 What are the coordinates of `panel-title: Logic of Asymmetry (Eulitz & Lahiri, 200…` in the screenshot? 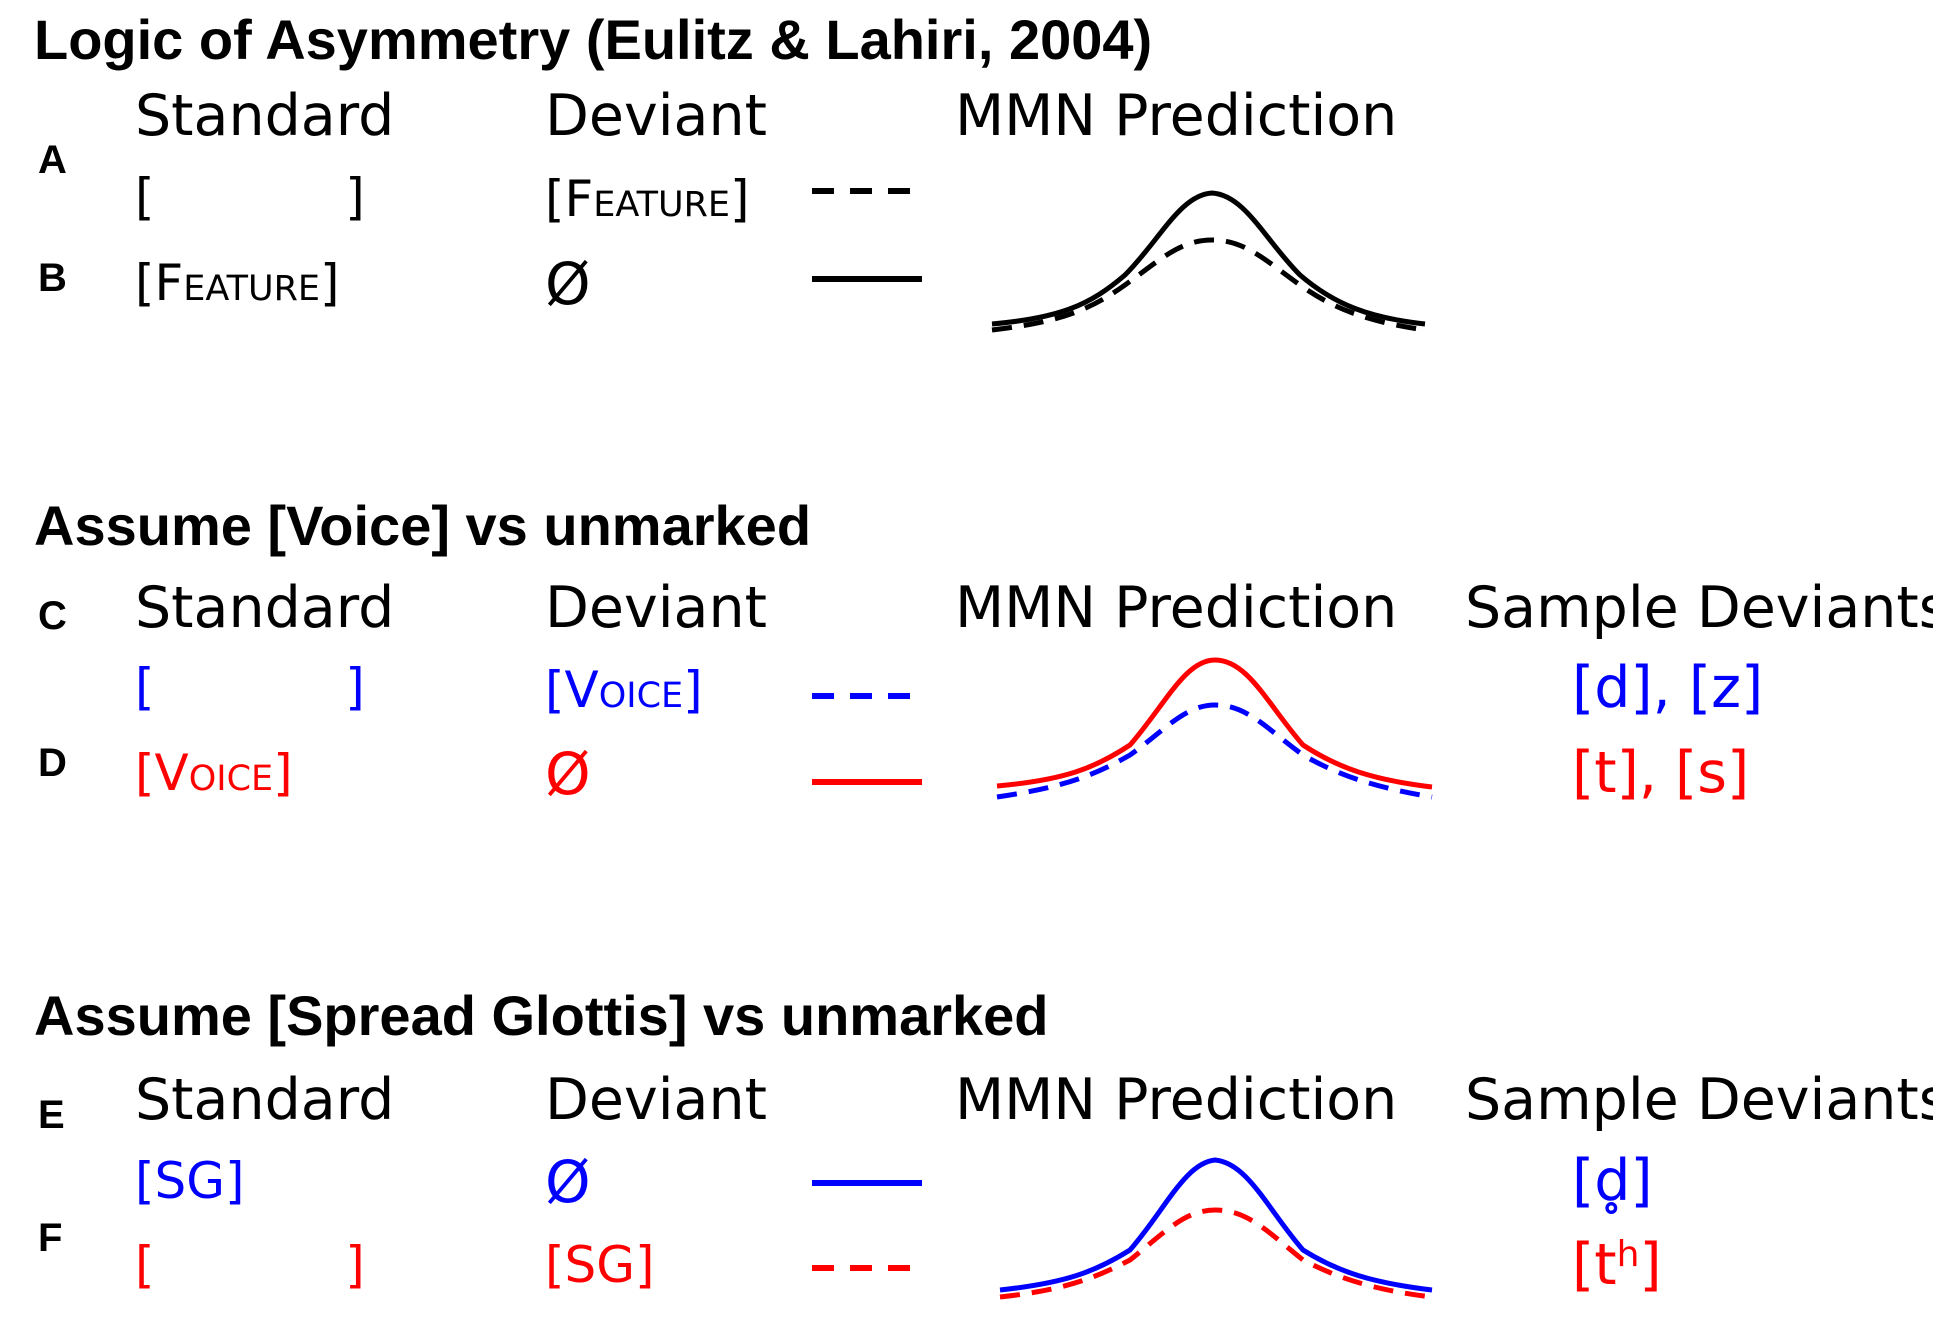 It's located at (593, 39).